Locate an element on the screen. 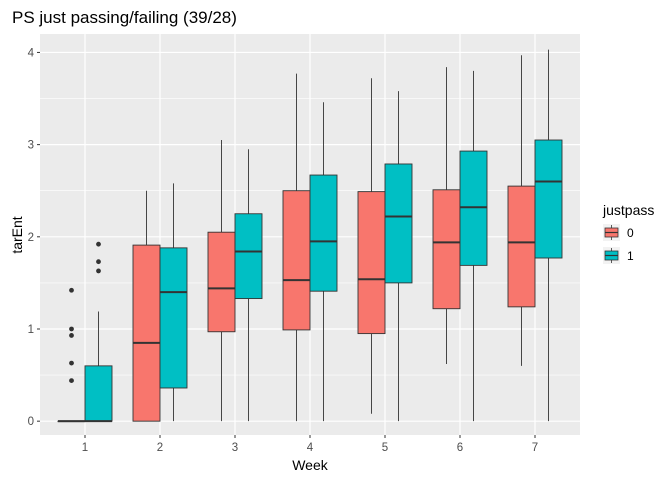  legend-label-1: 1 is located at coordinates (630, 256).